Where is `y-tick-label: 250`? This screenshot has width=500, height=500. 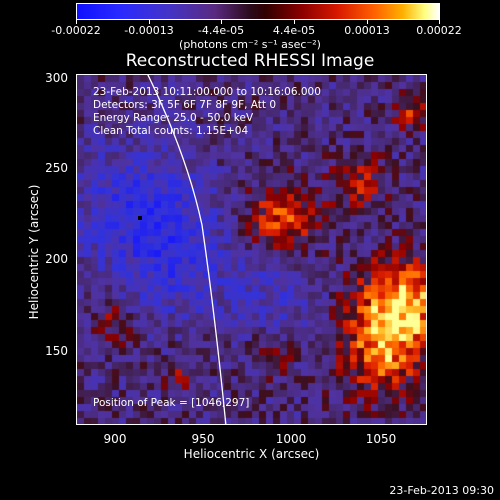
y-tick-label: 250 is located at coordinates (56, 168).